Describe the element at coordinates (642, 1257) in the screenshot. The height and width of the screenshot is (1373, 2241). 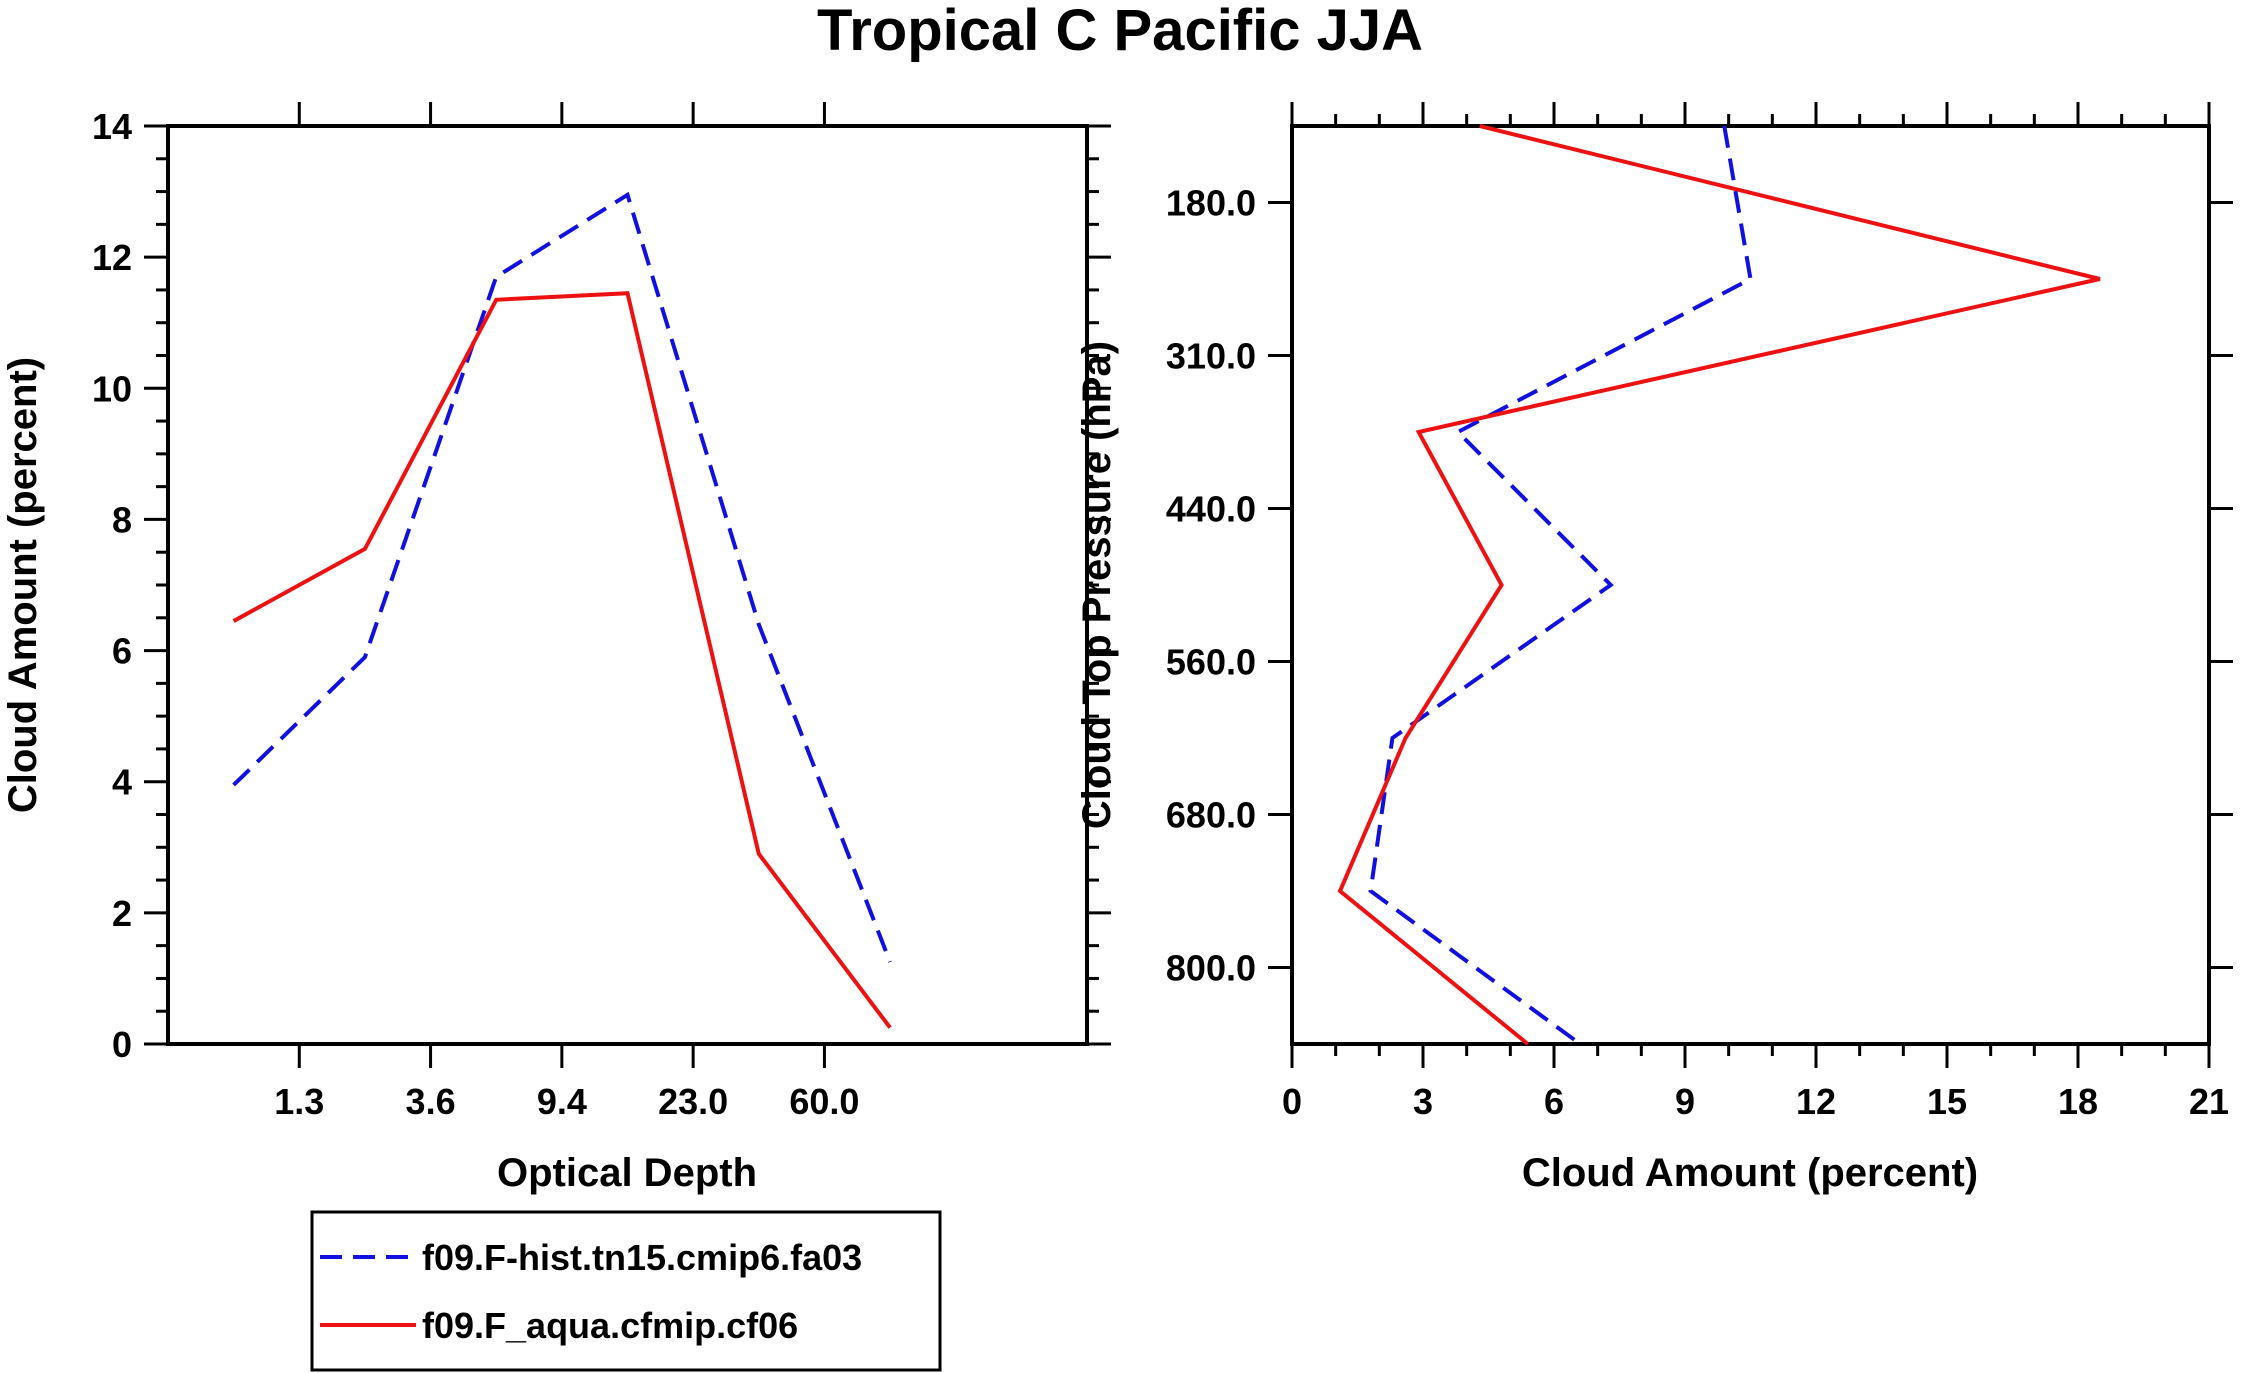
I see `legend-label-hist: f09.F-hist.tn15.cmip6.fa03` at that location.